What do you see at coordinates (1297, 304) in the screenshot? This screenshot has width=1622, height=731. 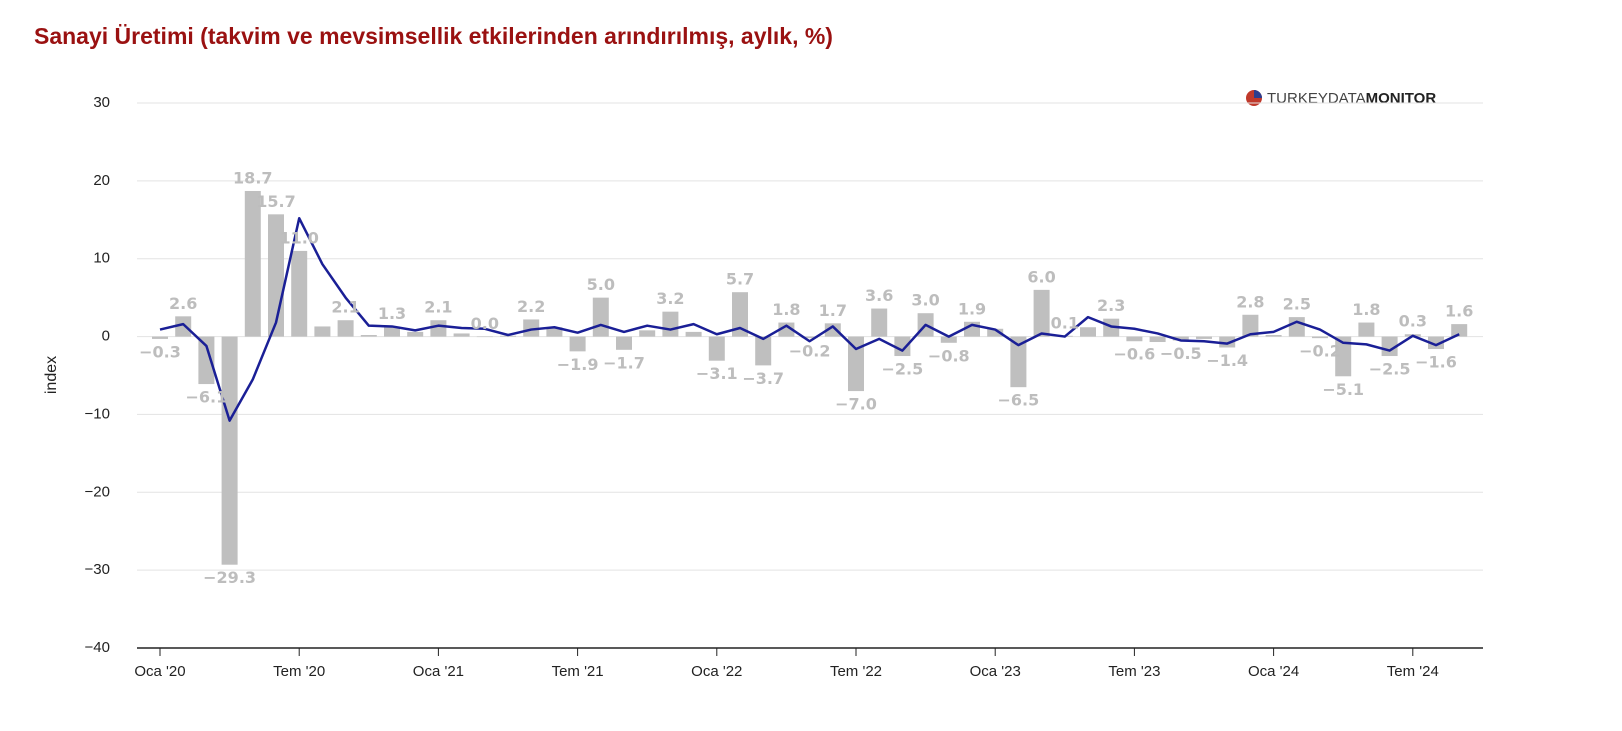 I see `data-label: 2.5` at bounding box center [1297, 304].